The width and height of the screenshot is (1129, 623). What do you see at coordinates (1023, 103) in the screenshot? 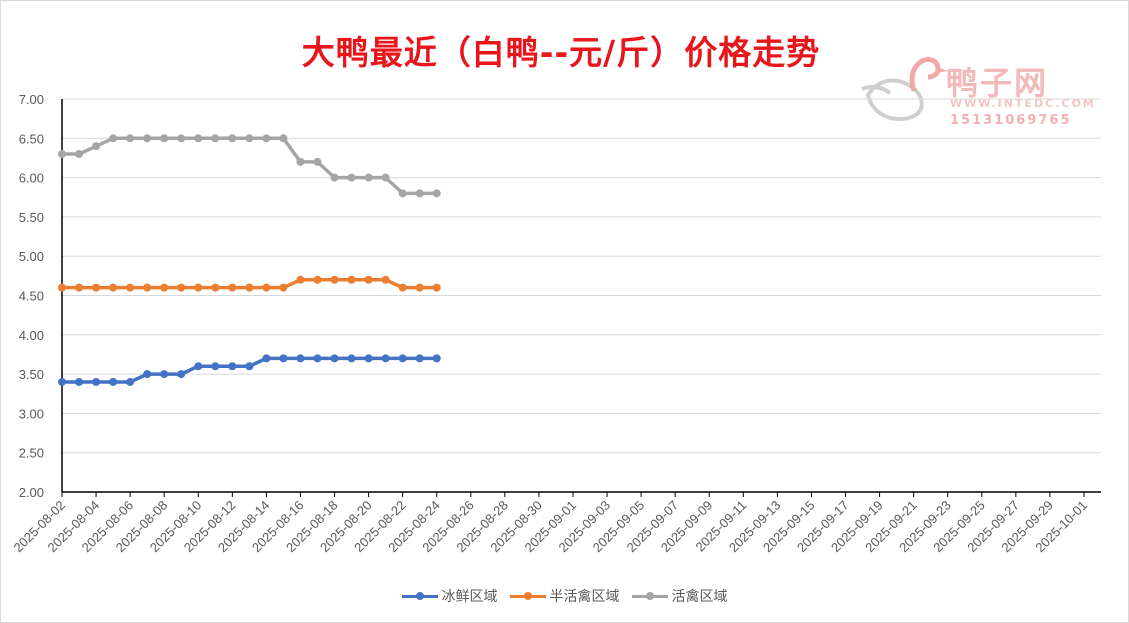
I see `watermark-url: WWW.INTEDC.COM` at bounding box center [1023, 103].